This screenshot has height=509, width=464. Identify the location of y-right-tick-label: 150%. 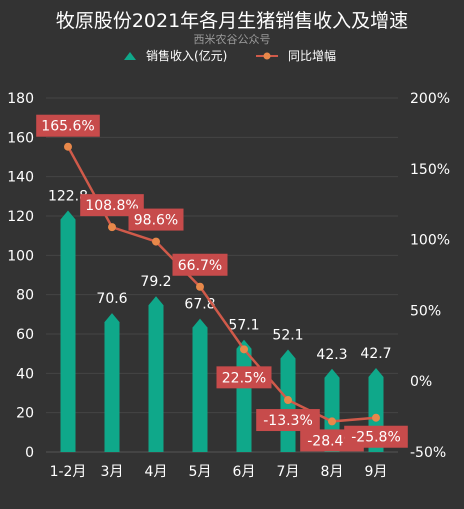
(430, 170).